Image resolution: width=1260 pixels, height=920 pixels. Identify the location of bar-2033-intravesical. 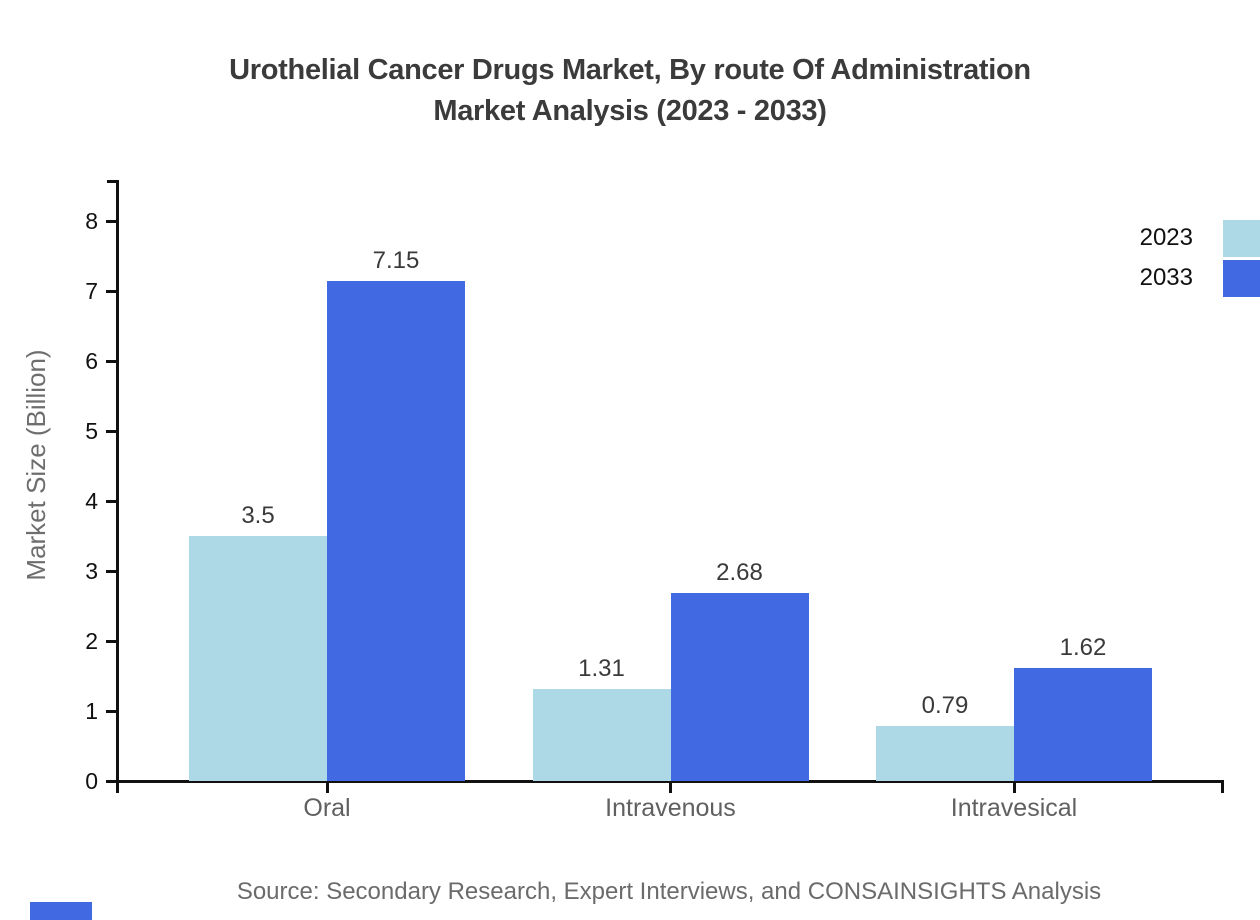
(1083, 724).